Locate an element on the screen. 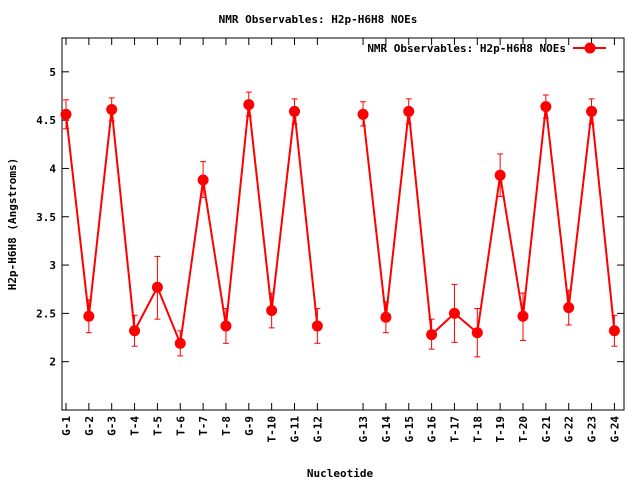 The width and height of the screenshot is (640, 480). x-tick-label: G-12 is located at coordinates (317, 429).